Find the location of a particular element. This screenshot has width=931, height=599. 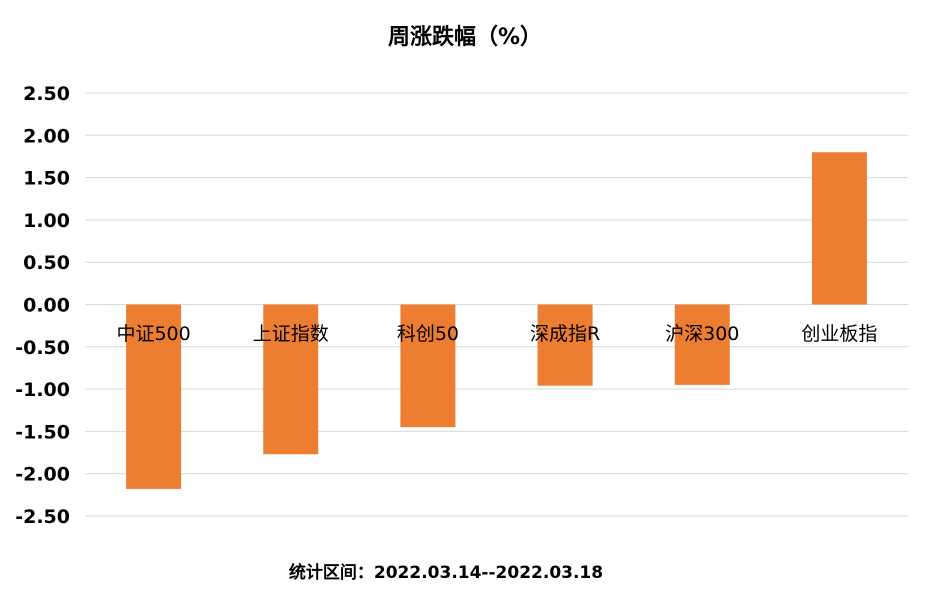

x-category-label: 科创50 is located at coordinates (428, 334).